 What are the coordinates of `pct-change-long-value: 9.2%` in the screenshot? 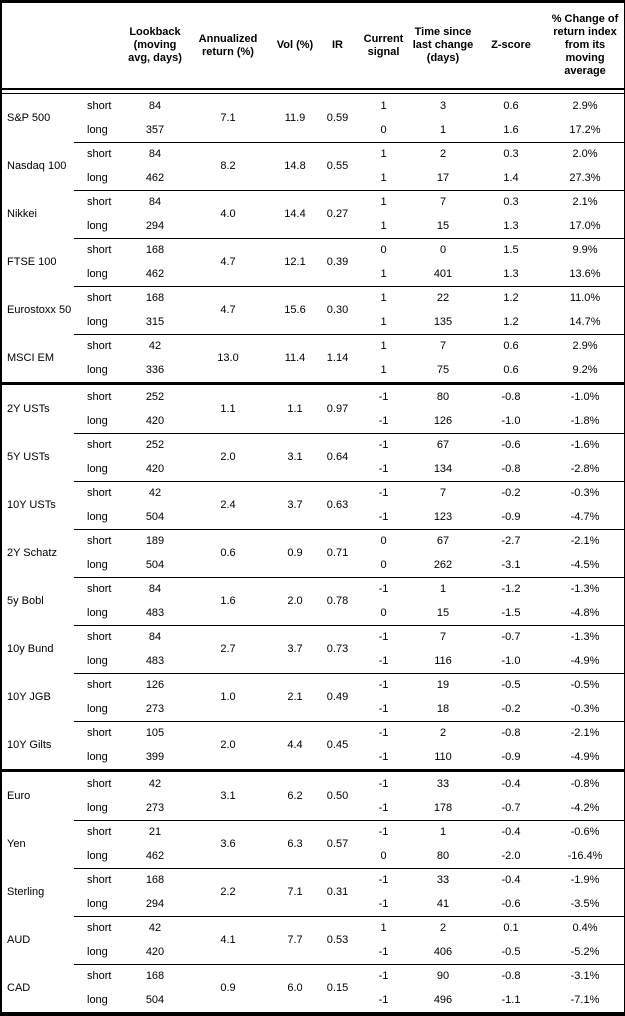 It's located at (585, 370).